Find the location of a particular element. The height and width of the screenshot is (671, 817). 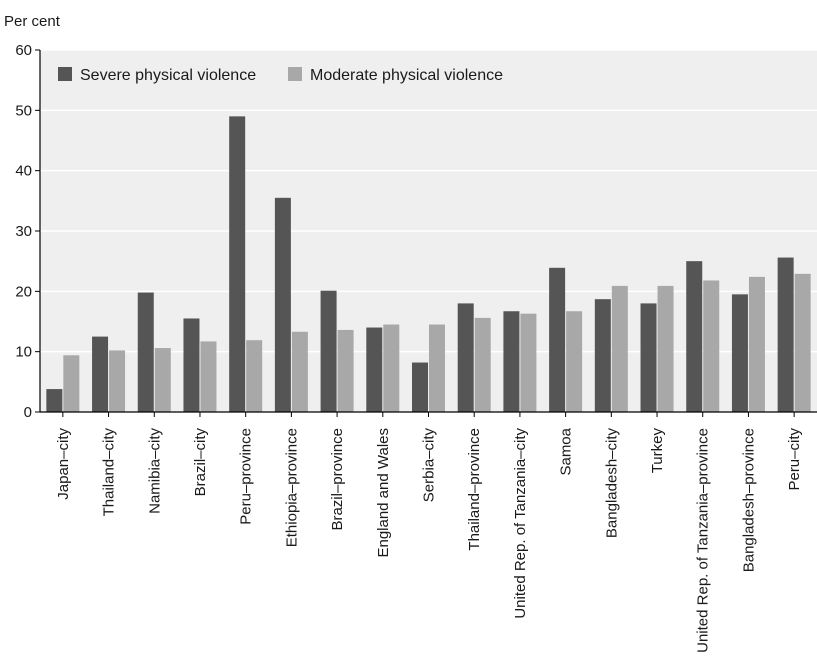

y-tick-label: 10 is located at coordinates (23, 352).